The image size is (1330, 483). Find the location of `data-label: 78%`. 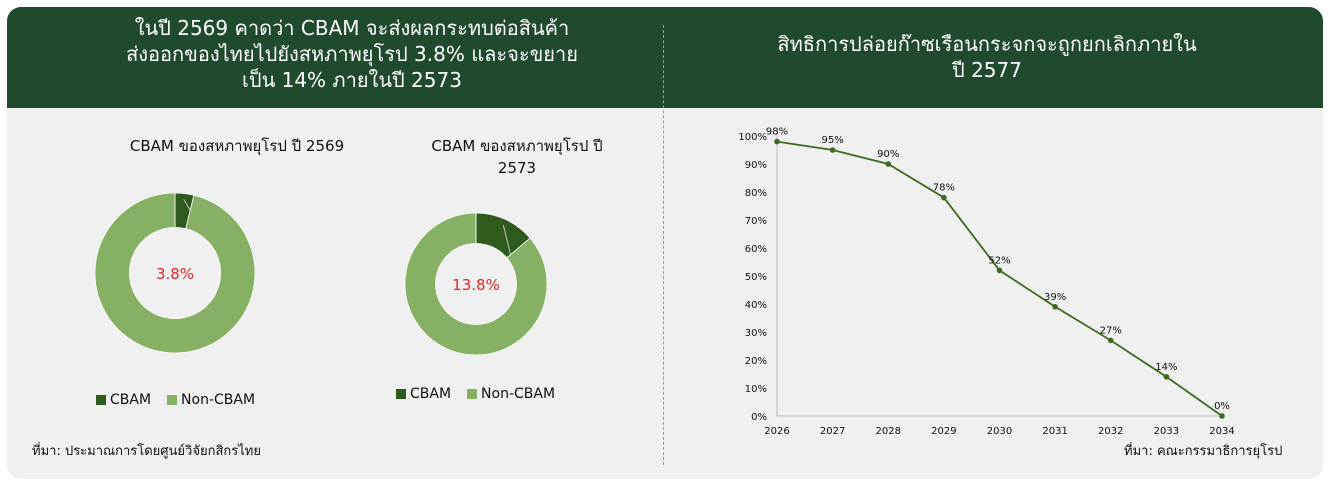

data-label: 78% is located at coordinates (944, 188).